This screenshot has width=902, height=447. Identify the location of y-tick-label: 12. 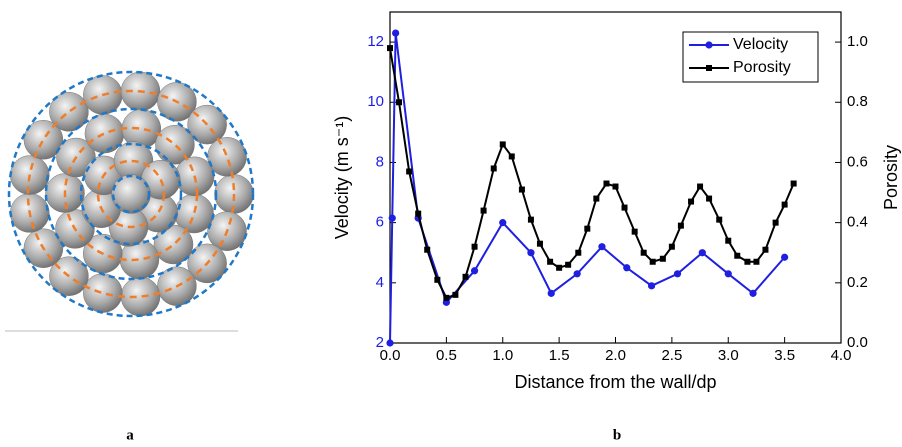
(375, 41).